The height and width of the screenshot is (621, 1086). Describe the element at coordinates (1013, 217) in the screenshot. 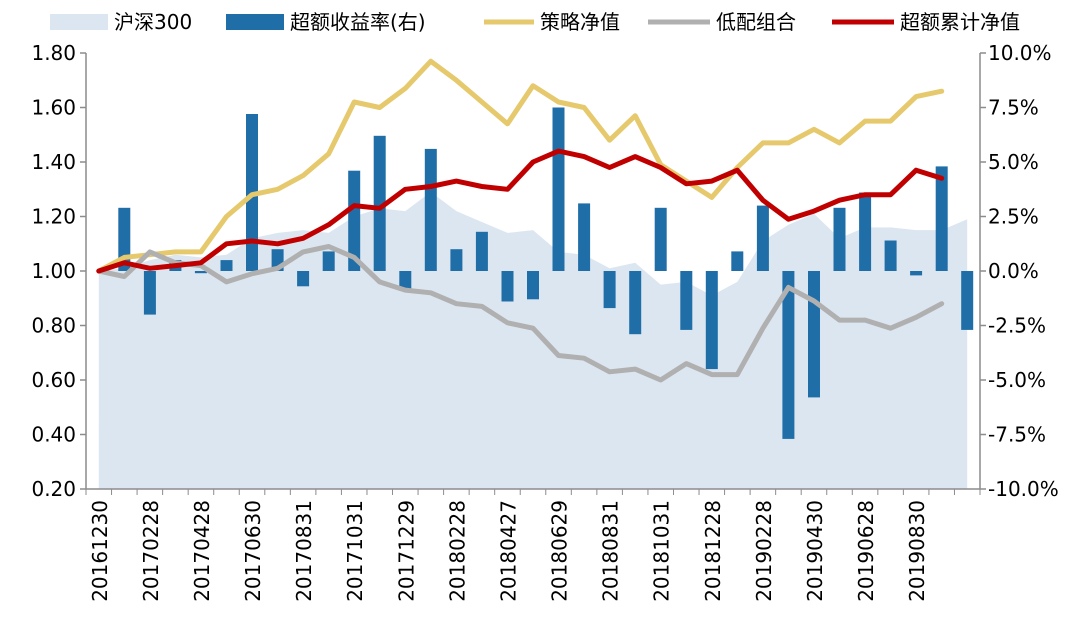

I see `y-right-tick-label: 2.5%` at that location.